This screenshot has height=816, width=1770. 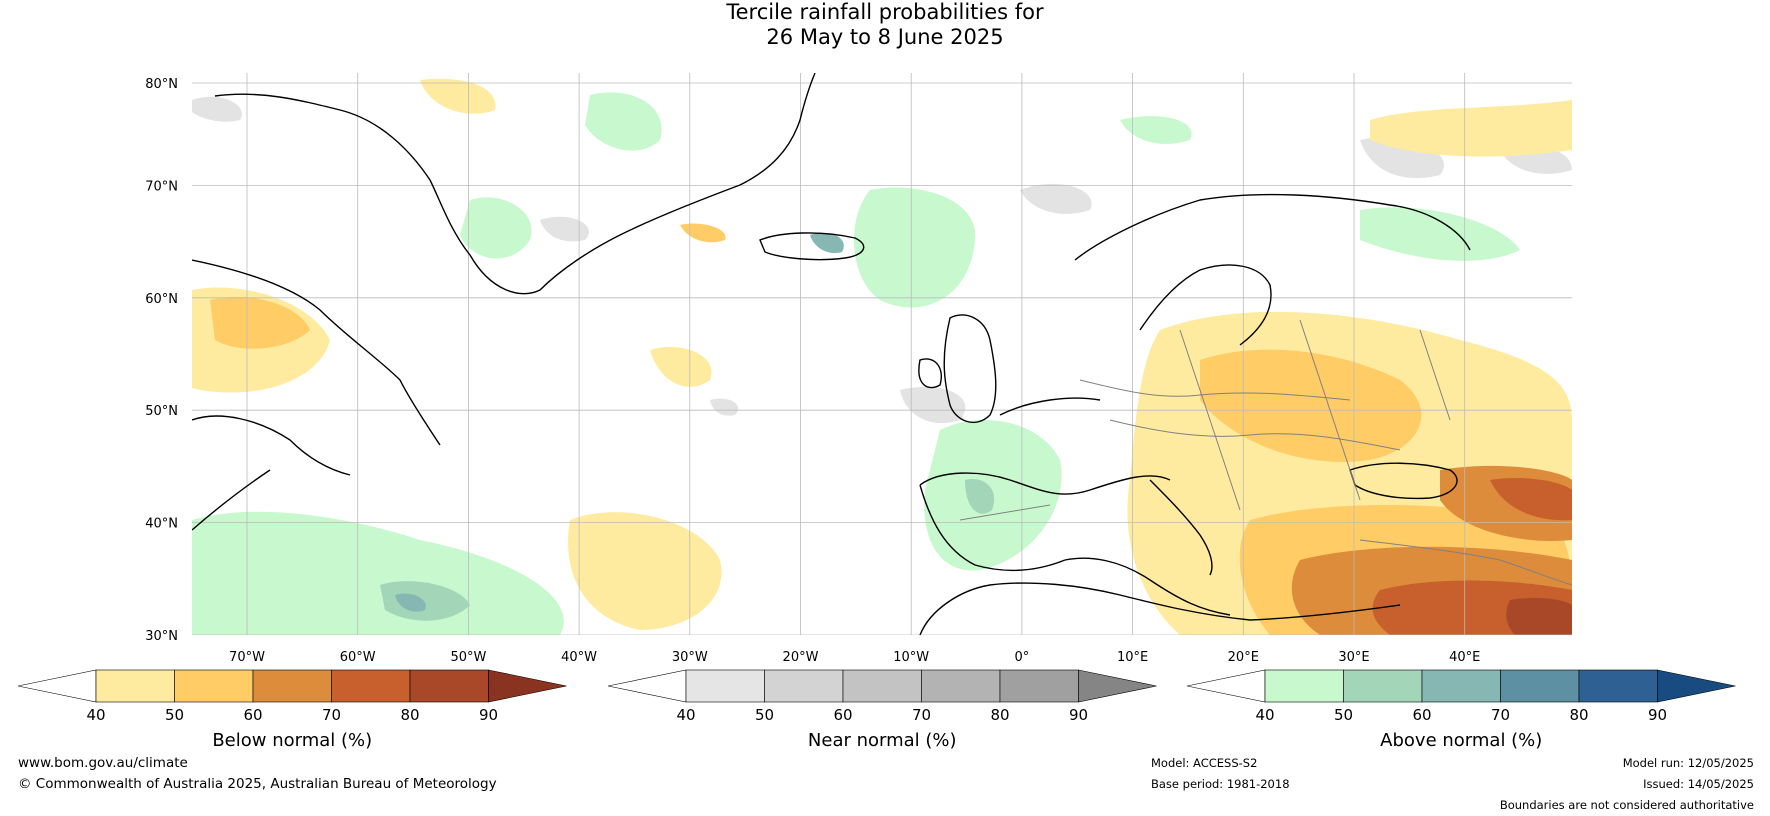 I want to click on lon-label: 20°W, so click(x=801, y=657).